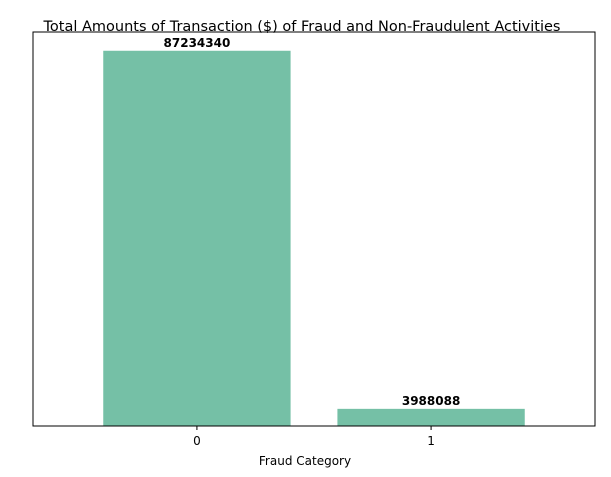 The image size is (611, 477). I want to click on x-tick-label-1: 1, so click(431, 441).